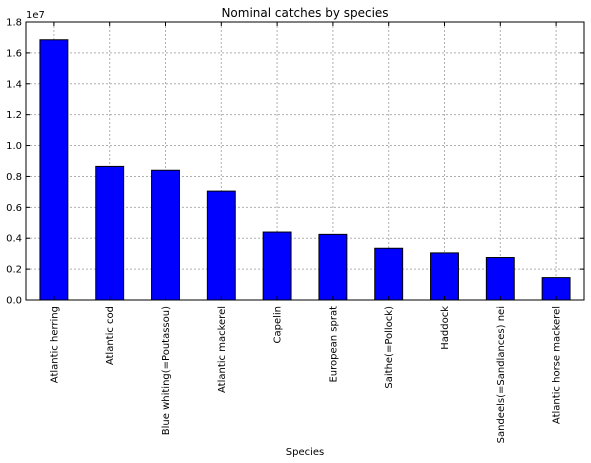 This screenshot has height=463, width=591. Describe the element at coordinates (14, 270) in the screenshot. I see `y-tick-label: 0.2` at that location.